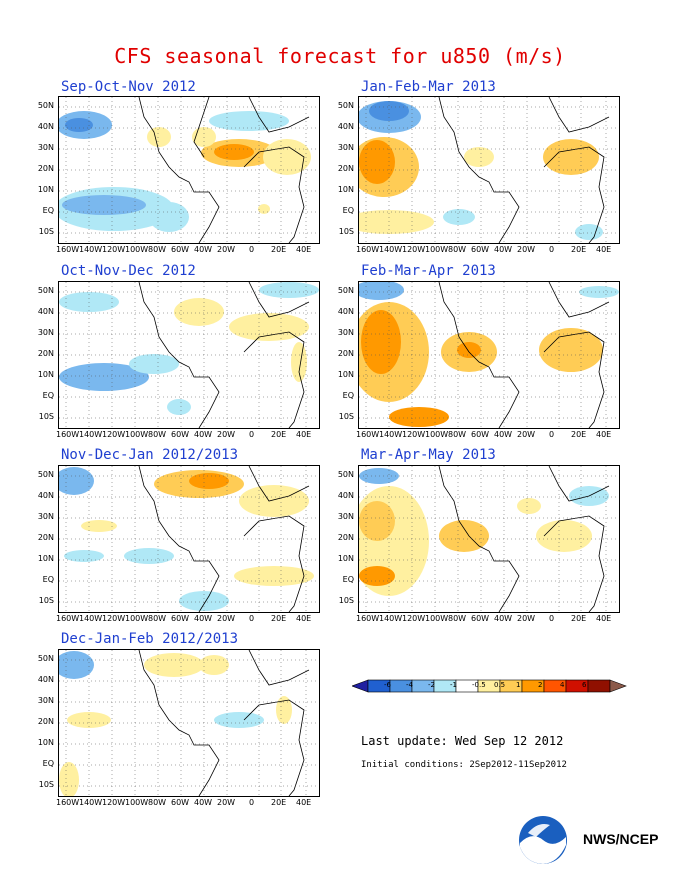 This screenshot has height=880, width=680. Describe the element at coordinates (500, 685) in the screenshot. I see `colorbar-tick-label: 0.5` at that location.